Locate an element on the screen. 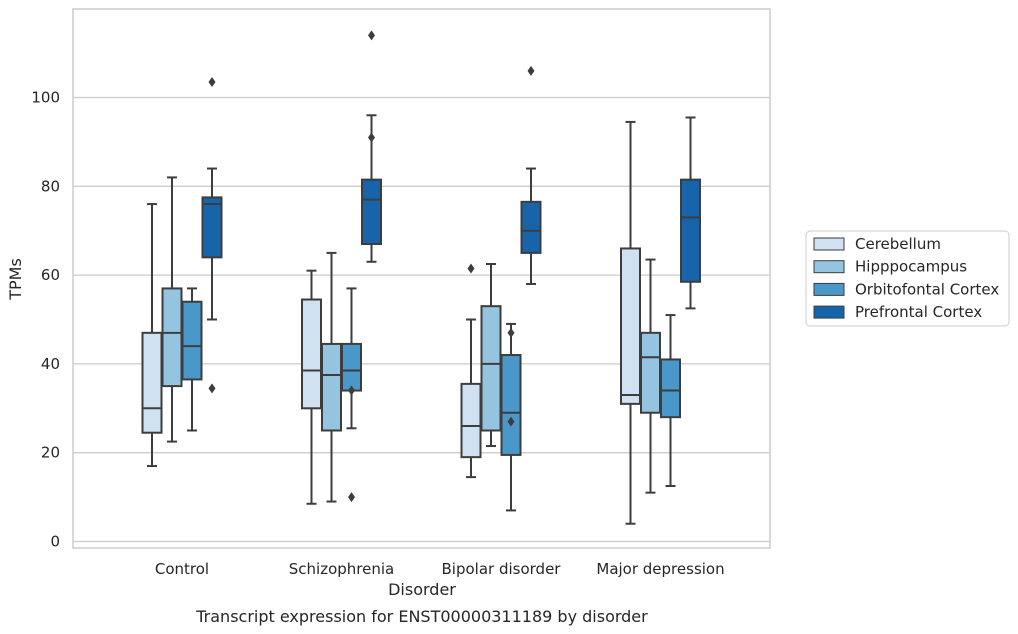  y-tick-label: 20 is located at coordinates (50, 453).